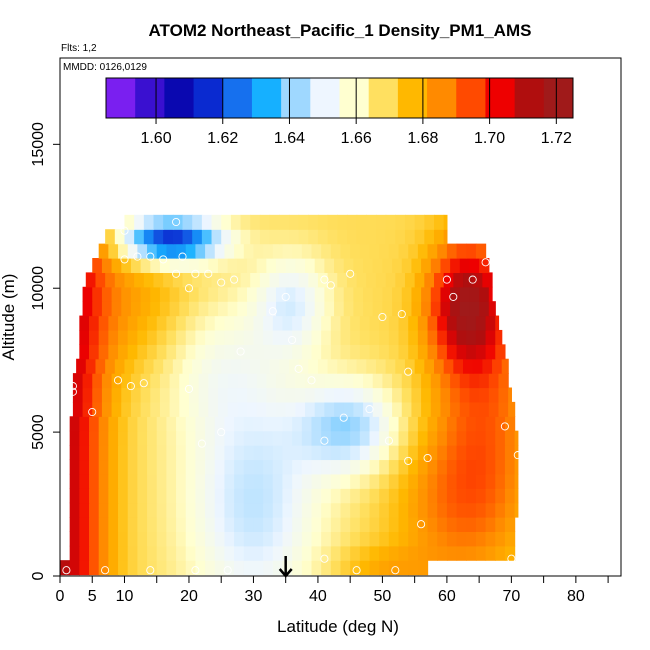 The image size is (650, 650). I want to click on colorbar-tick-label: 1.70, so click(489, 138).